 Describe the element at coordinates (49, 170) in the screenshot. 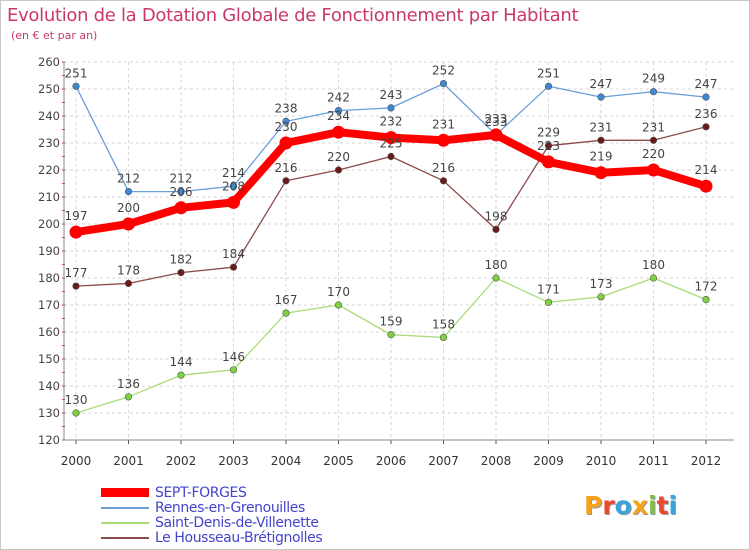

I see `y-tick-label: 220` at that location.